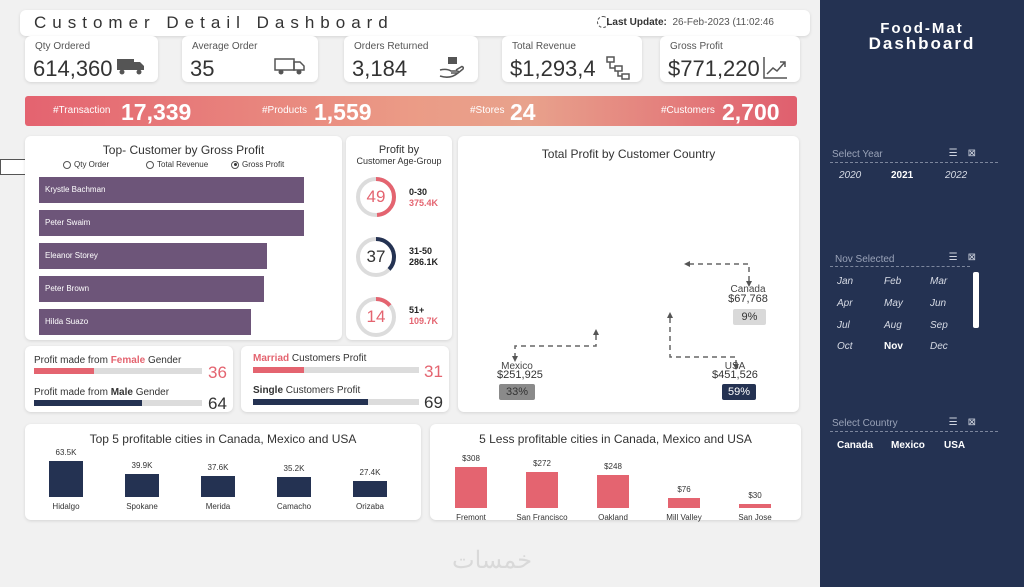  I want to click on bar-category-label: Mill Valley, so click(684, 517).